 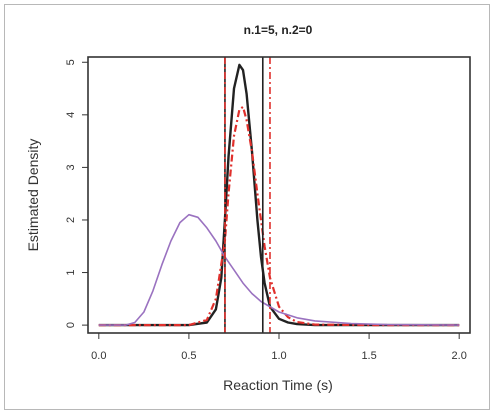 I want to click on y-tick-label: 4, so click(x=71, y=115).